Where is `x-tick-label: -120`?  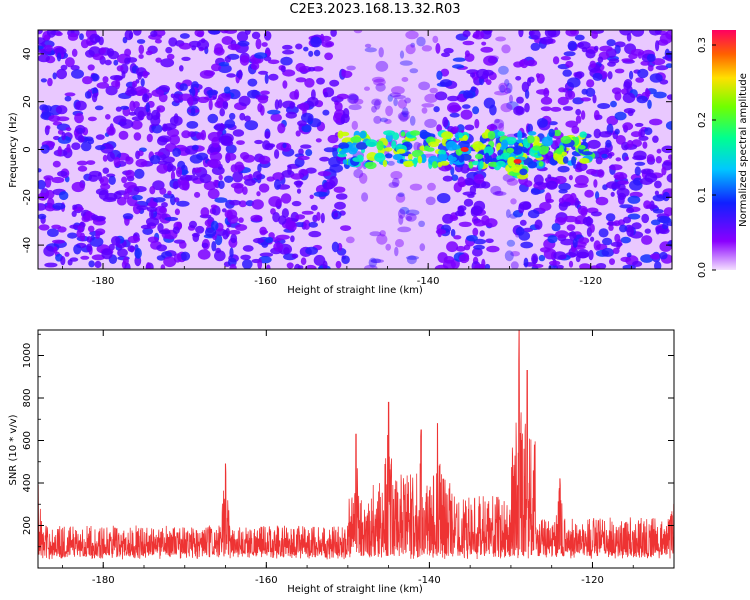 x-tick-label: -120 is located at coordinates (590, 281).